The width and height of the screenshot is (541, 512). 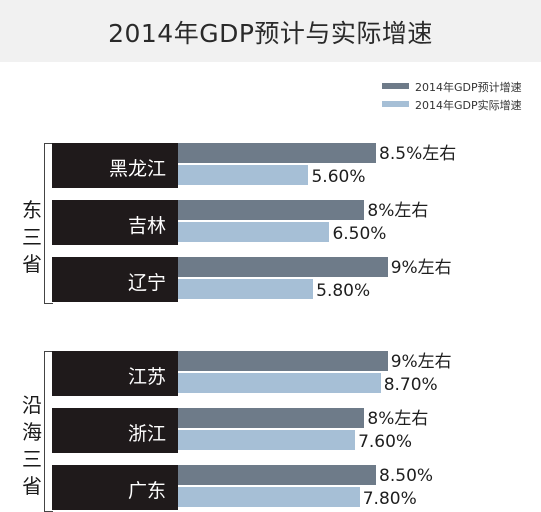 What do you see at coordinates (137, 169) in the screenshot?
I see `province-name: 黑龙江` at bounding box center [137, 169].